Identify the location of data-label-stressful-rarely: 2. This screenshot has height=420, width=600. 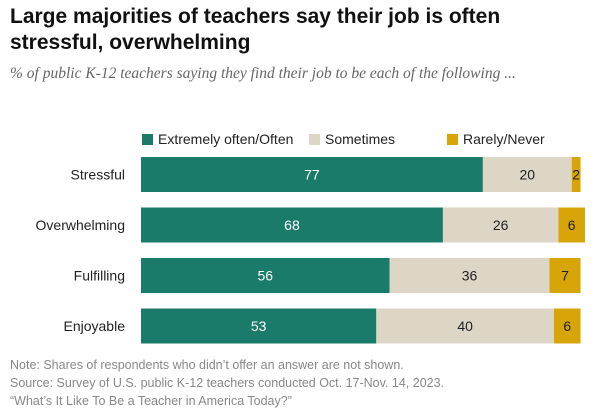
(576, 175).